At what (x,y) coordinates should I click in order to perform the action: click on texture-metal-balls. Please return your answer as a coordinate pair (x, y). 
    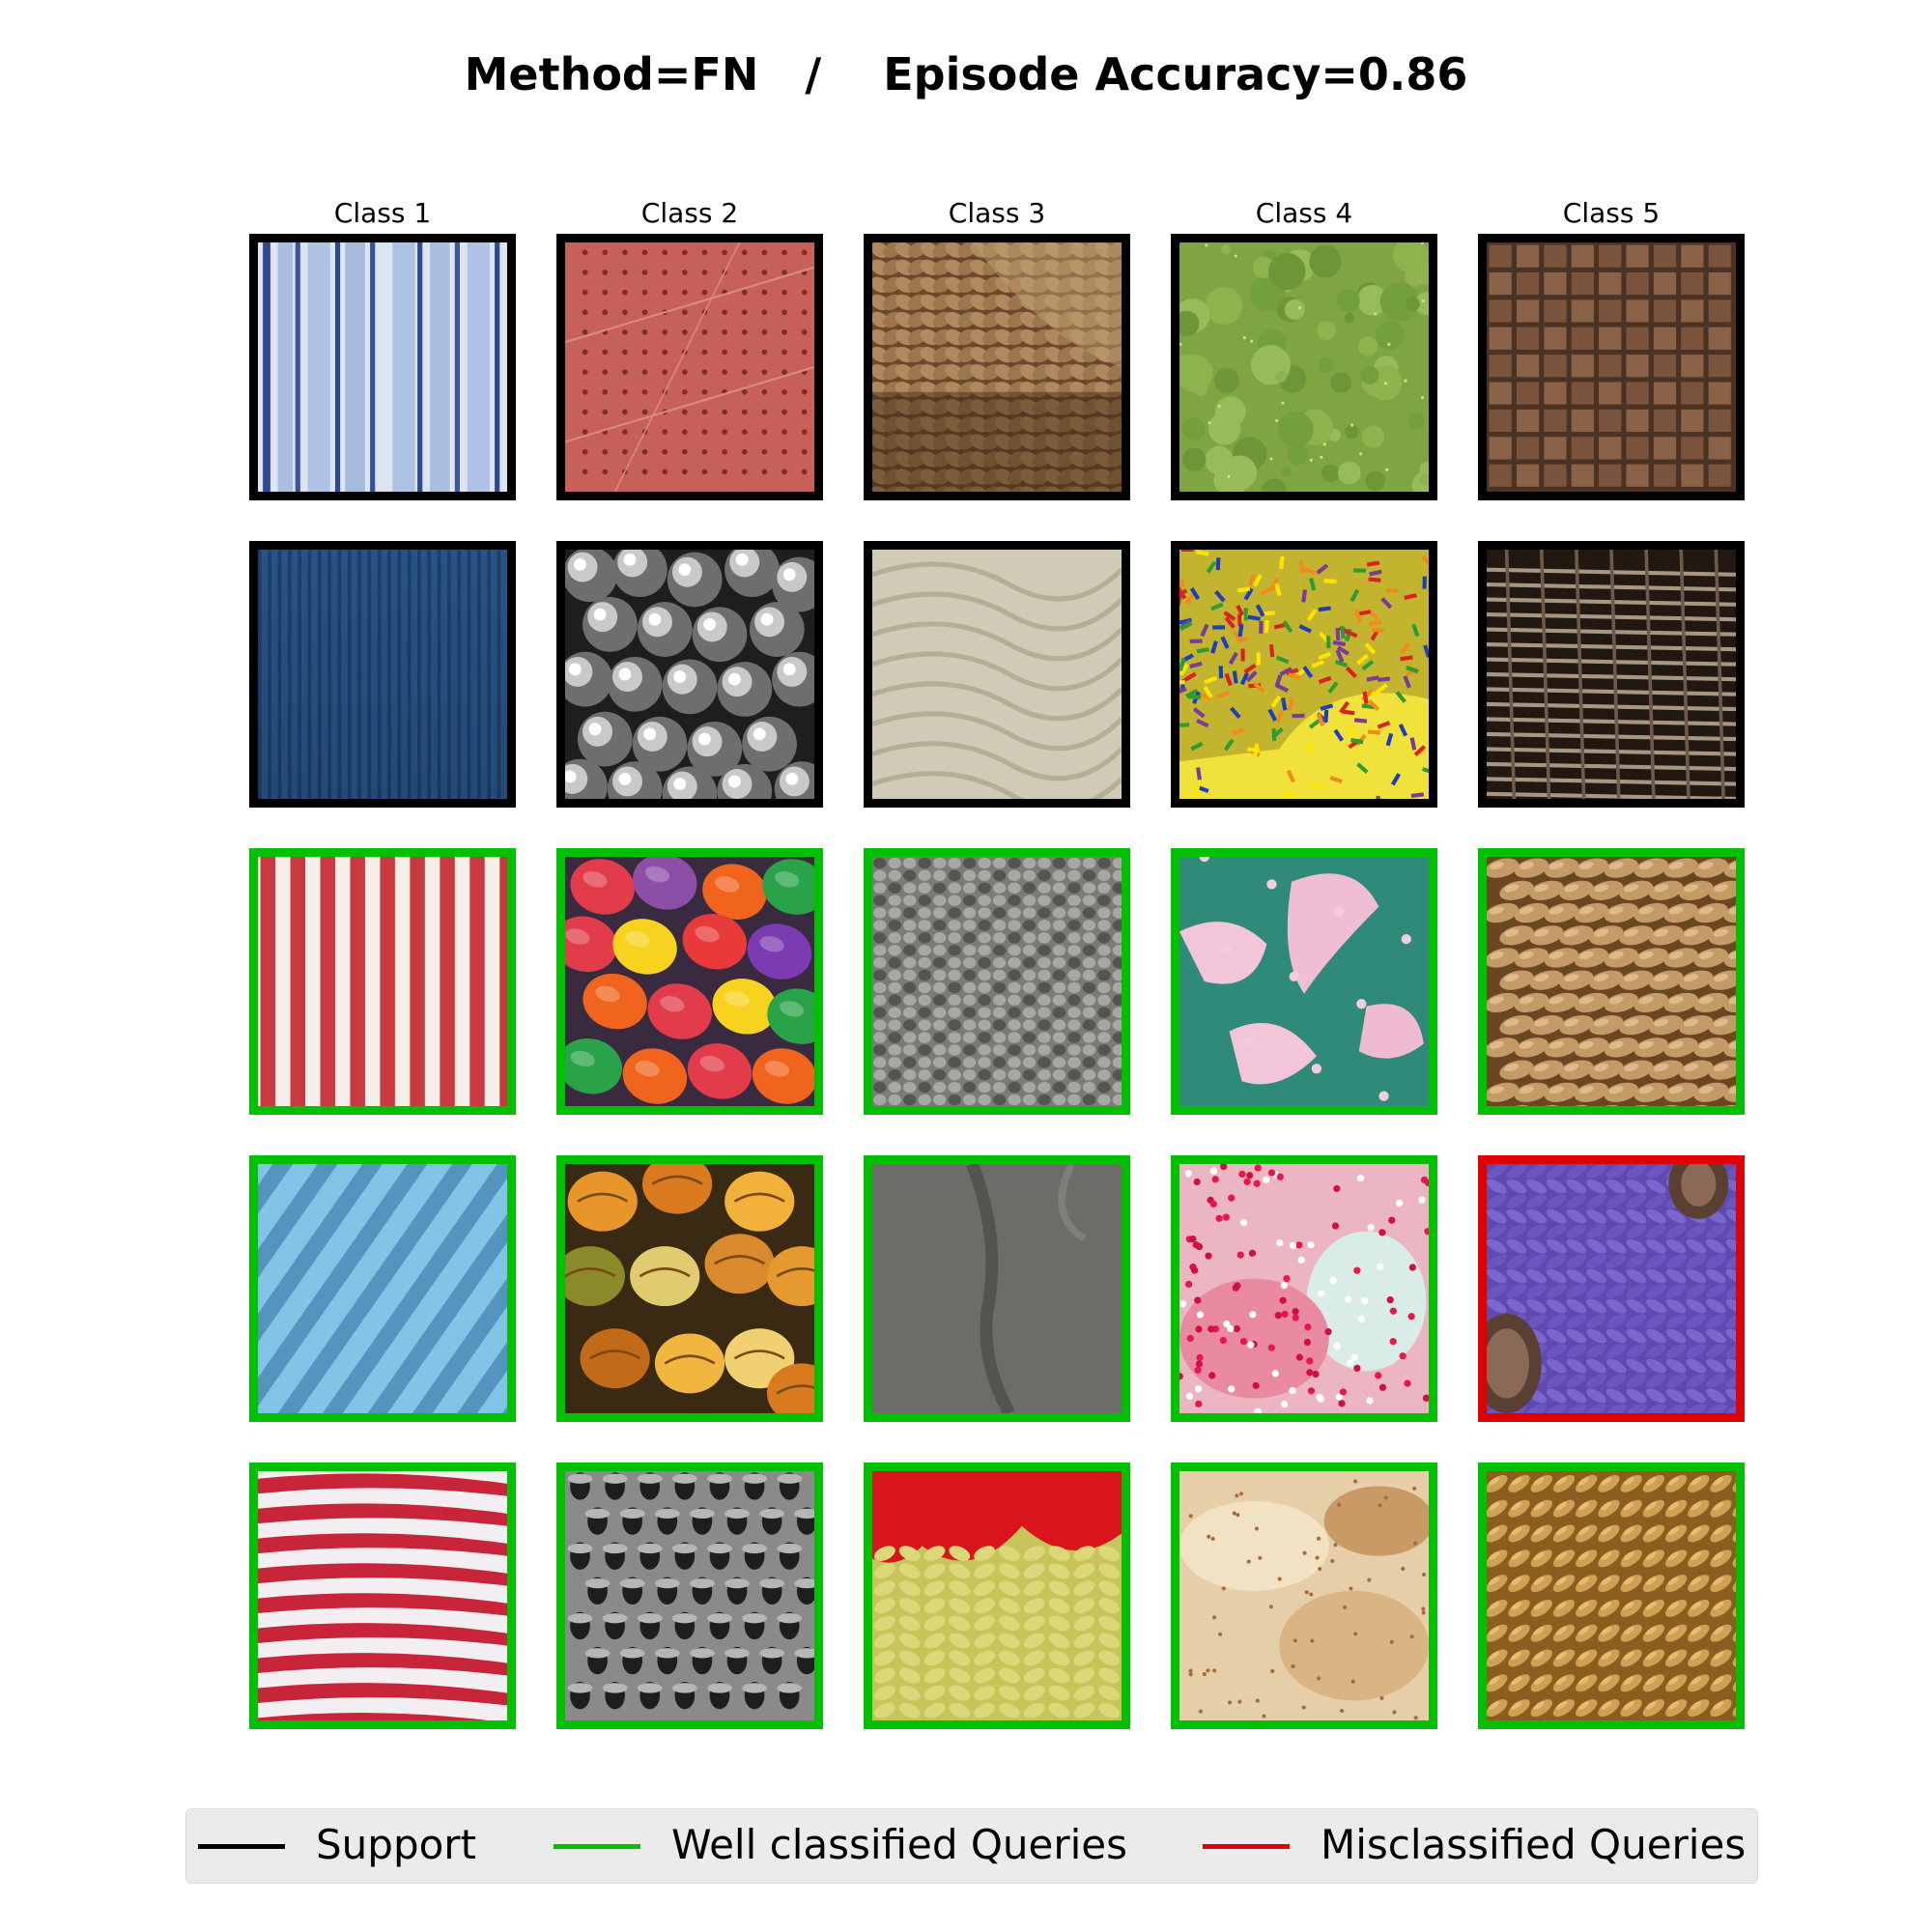
    Looking at the image, I should click on (689, 674).